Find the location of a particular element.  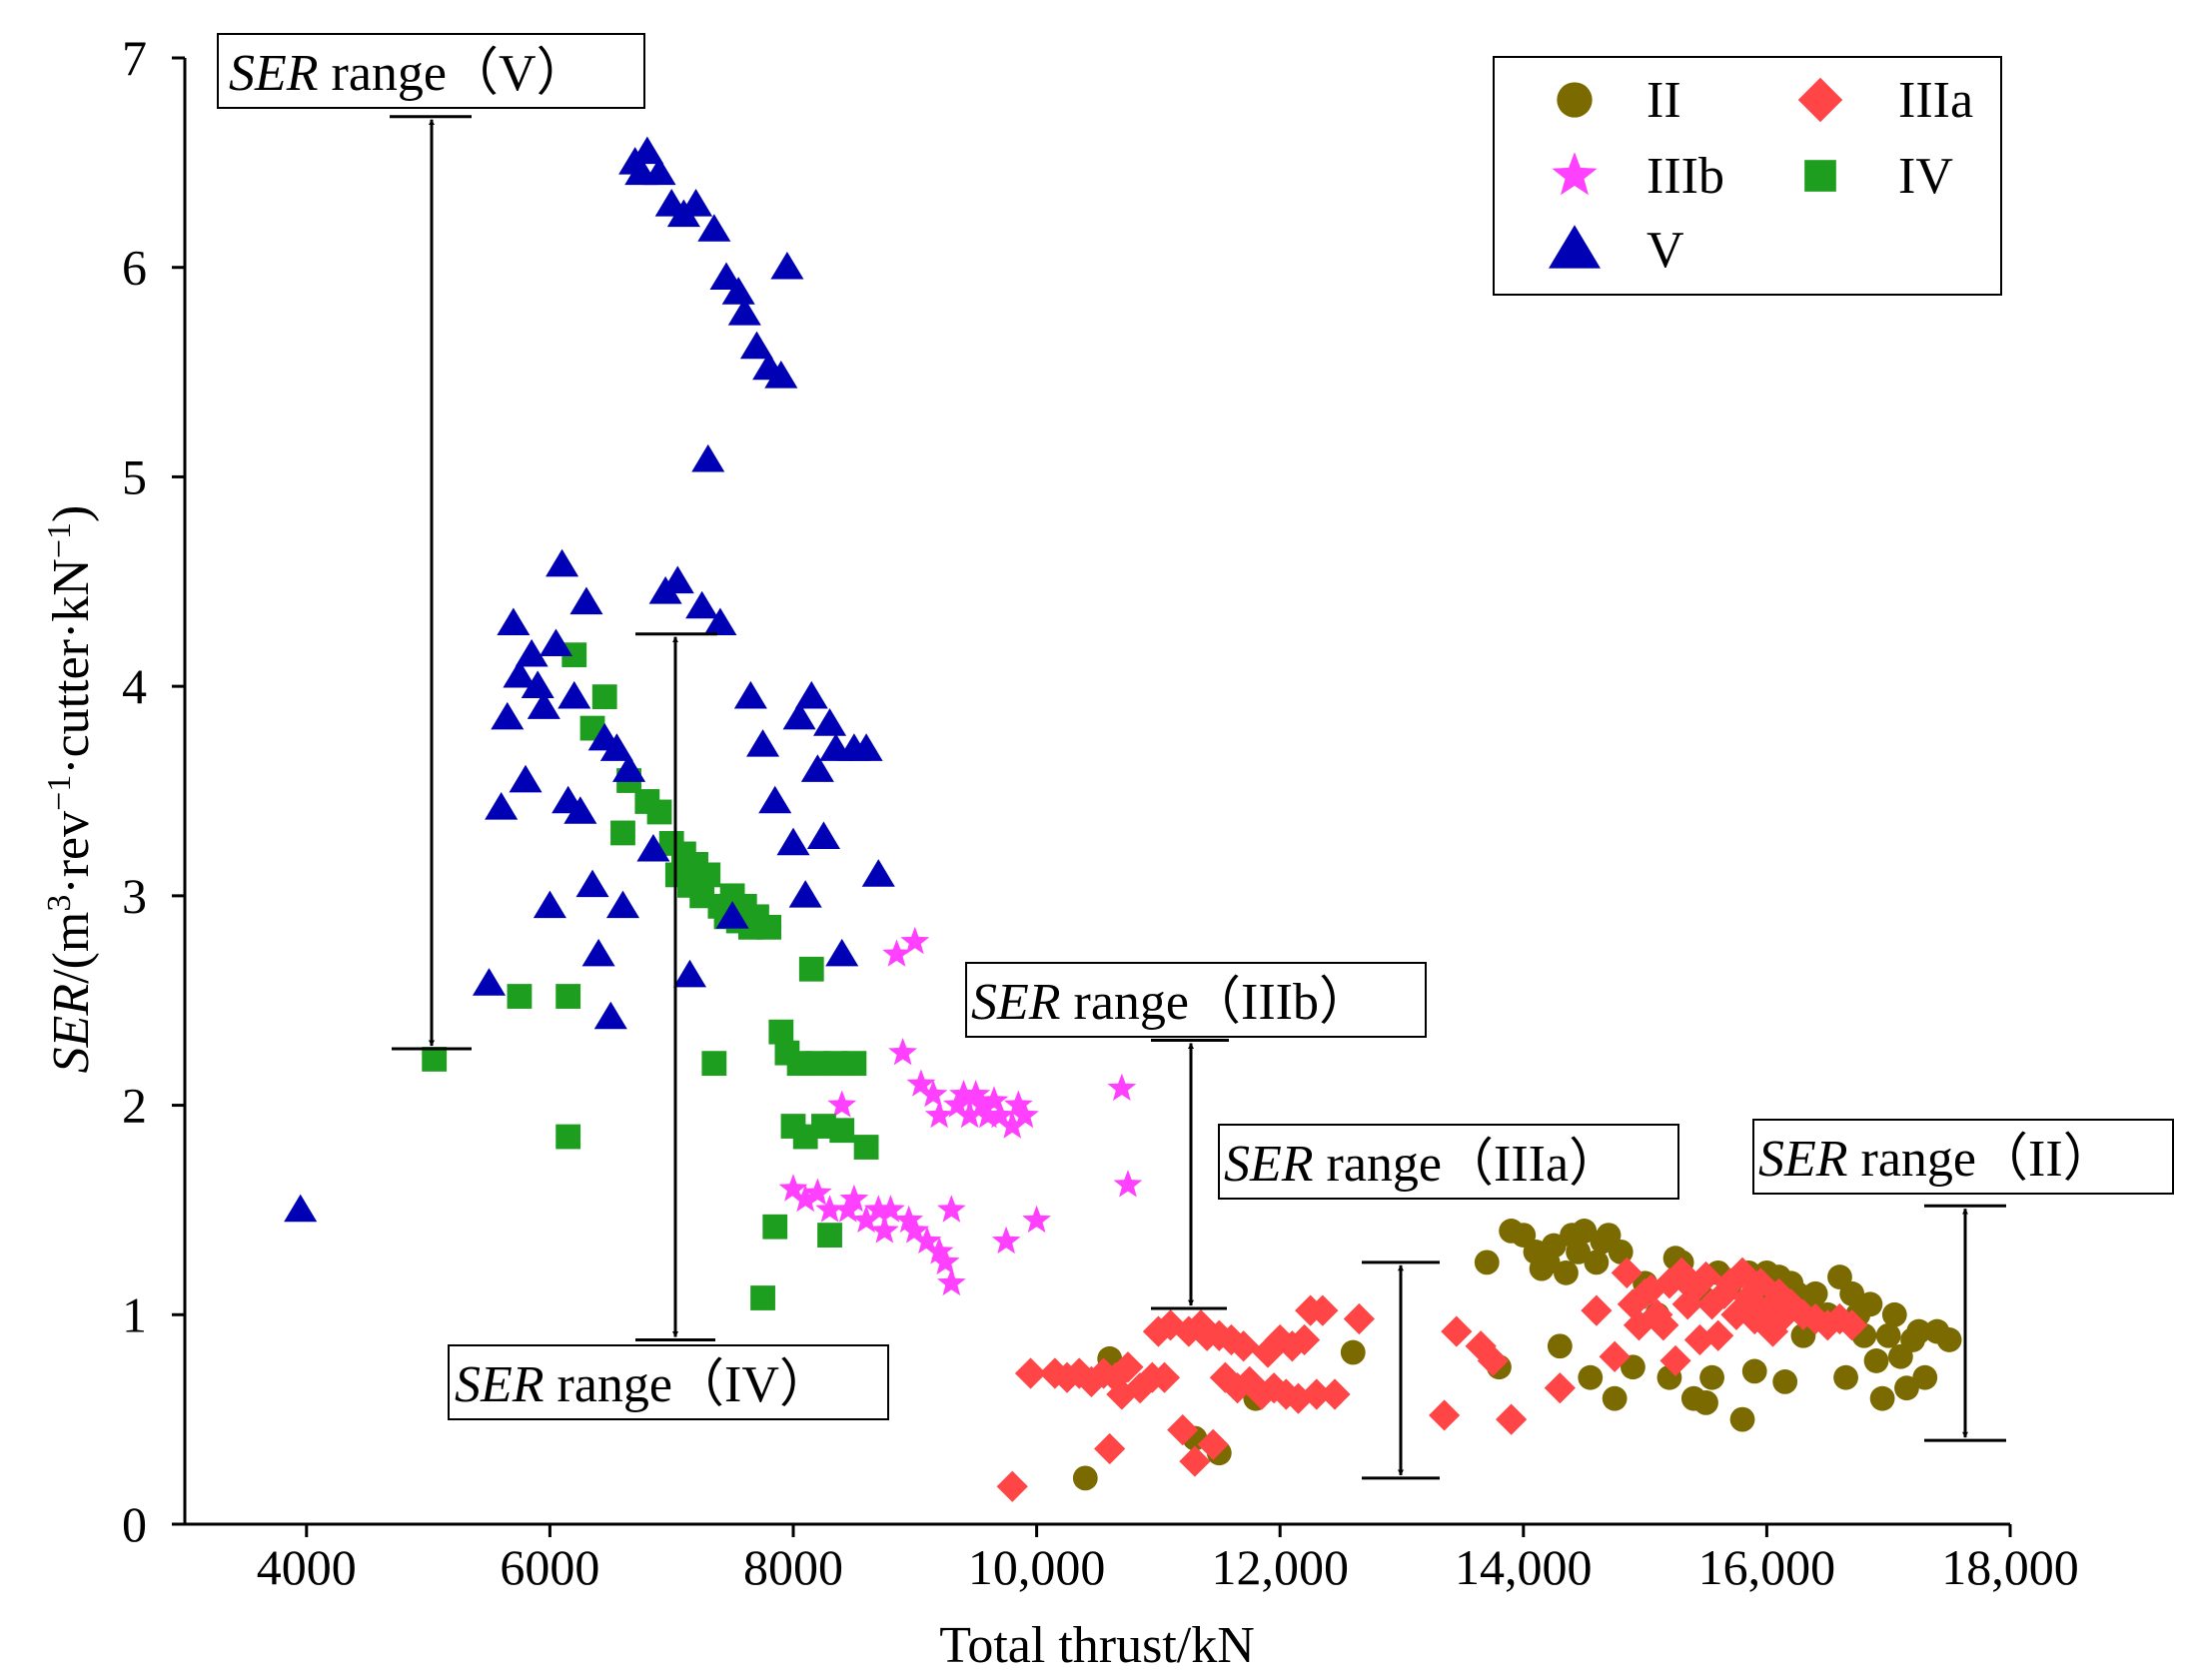

y-axis-title-open: /(m is located at coordinates (71, 948).